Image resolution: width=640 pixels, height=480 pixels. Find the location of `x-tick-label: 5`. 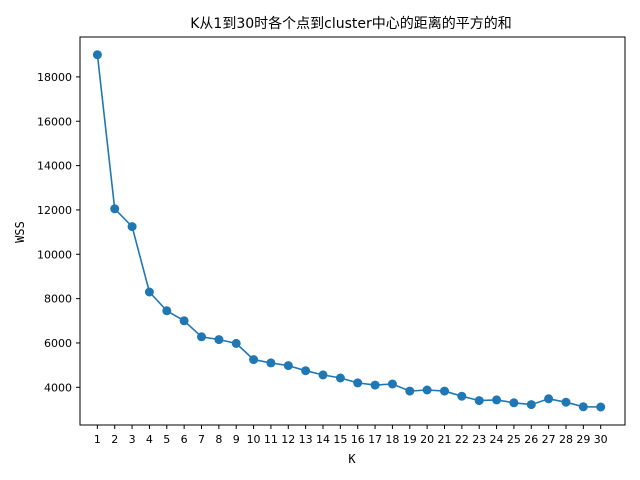

x-tick-label: 5 is located at coordinates (166, 439).